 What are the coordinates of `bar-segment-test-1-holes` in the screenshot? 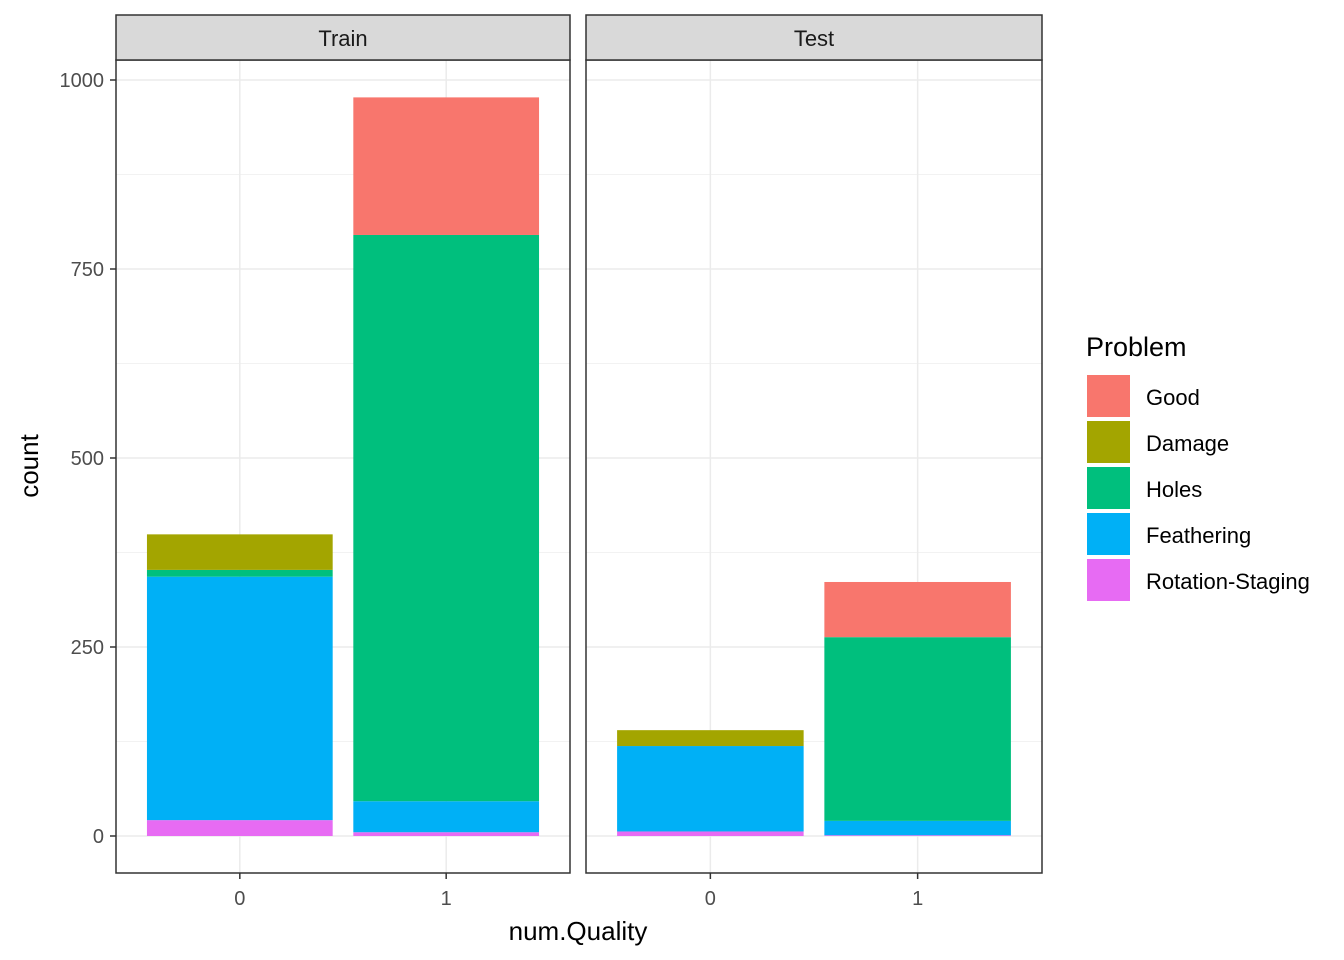 It's located at (917, 729).